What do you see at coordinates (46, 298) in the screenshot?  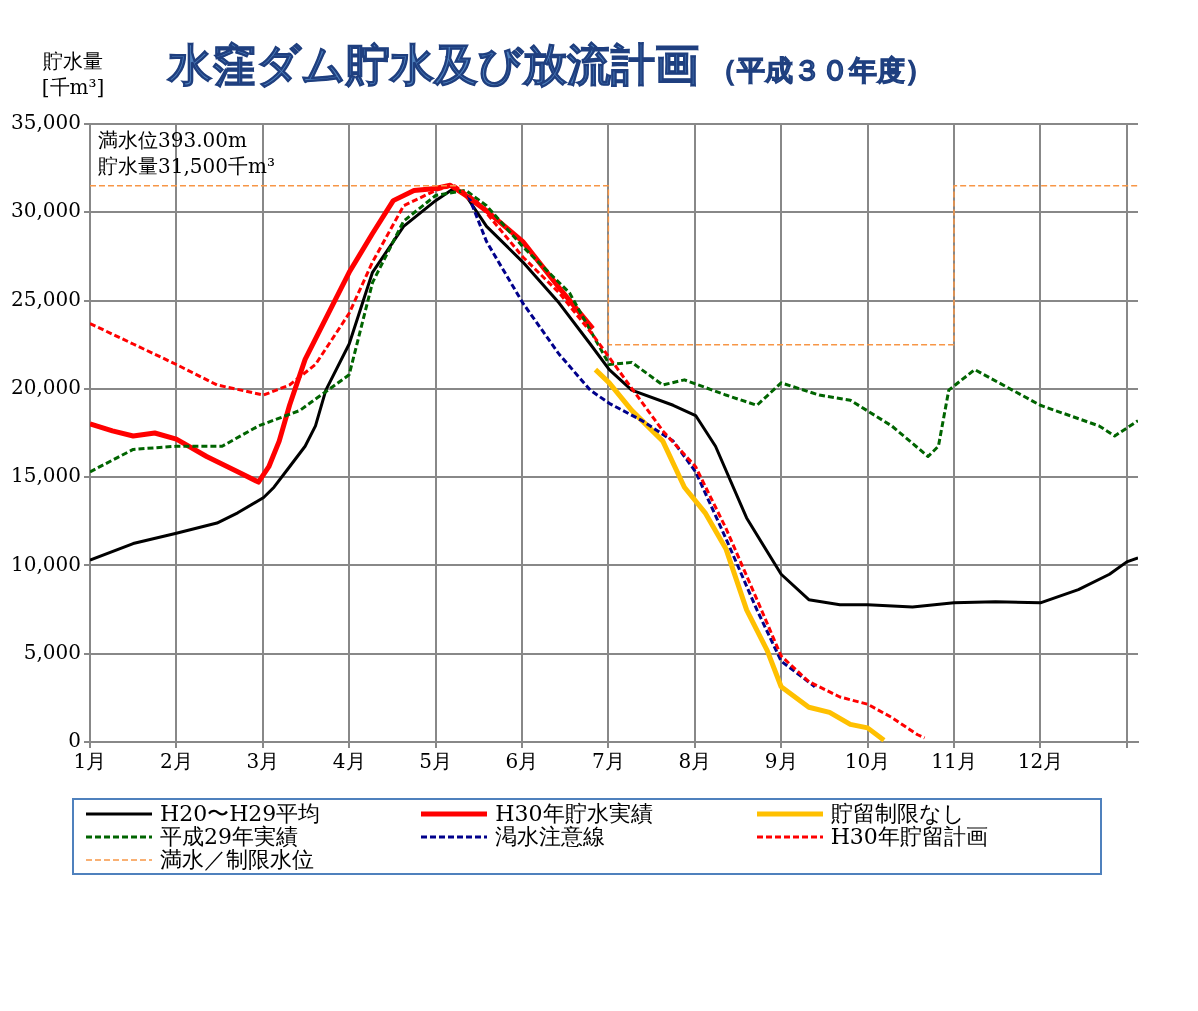 I see `y-tick-label: 25,000` at bounding box center [46, 298].